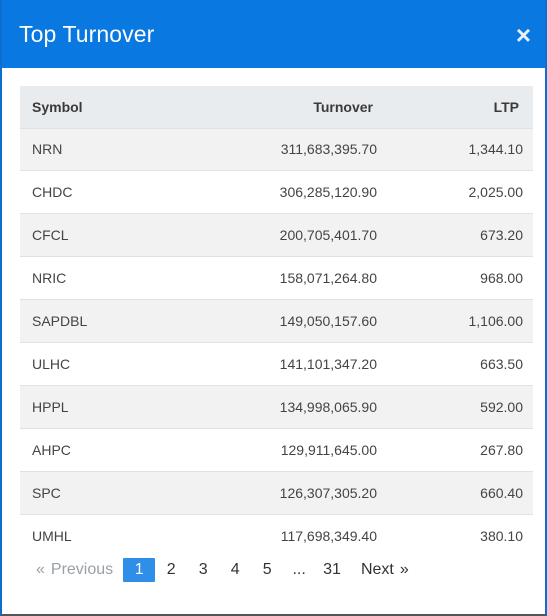 The image size is (547, 616). Describe the element at coordinates (100, 492) in the screenshot. I see `cell-symbol: SPC` at that location.